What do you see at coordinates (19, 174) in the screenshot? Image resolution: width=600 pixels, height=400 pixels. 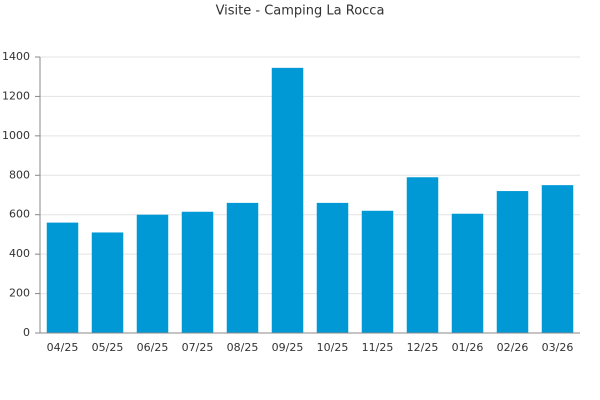 I see `y-tick-label: 800` at bounding box center [19, 174].